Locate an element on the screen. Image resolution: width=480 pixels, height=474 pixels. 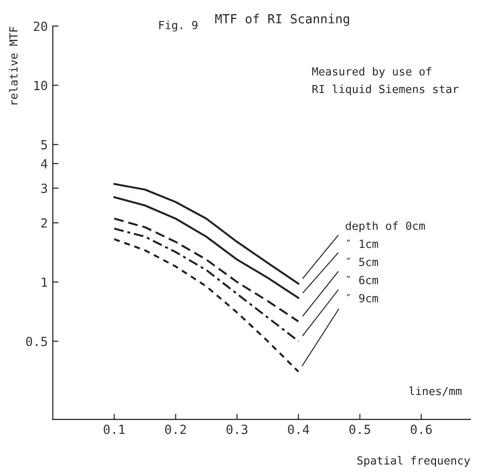
y-tick-label: 3 is located at coordinates (44, 189).